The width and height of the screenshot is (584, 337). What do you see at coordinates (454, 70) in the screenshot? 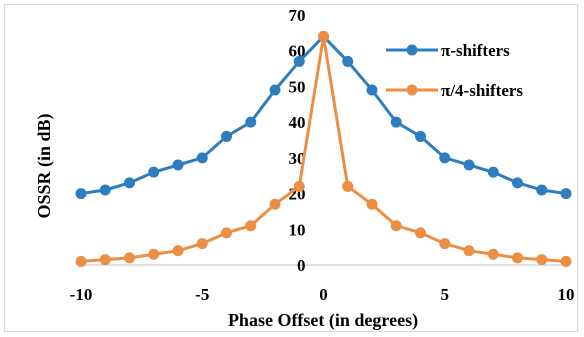
I see `legend: π-shifters π/4-shifters` at bounding box center [454, 70].